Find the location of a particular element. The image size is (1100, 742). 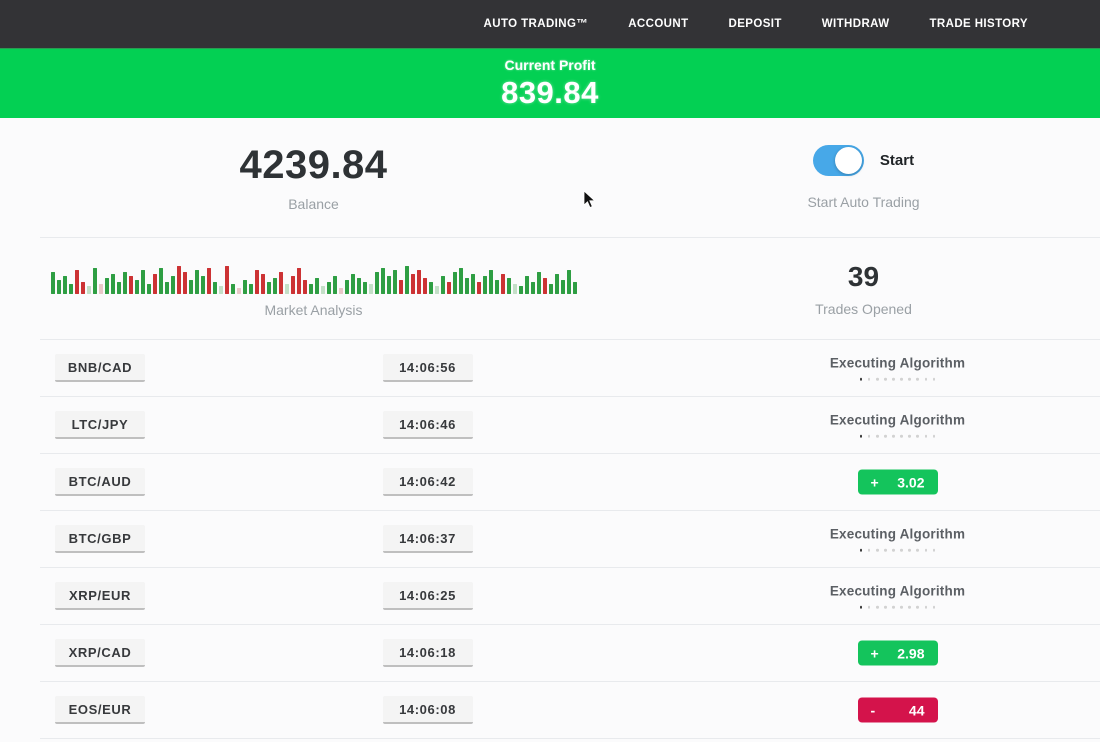

current-profit-label: Current Profit is located at coordinates (550, 64).